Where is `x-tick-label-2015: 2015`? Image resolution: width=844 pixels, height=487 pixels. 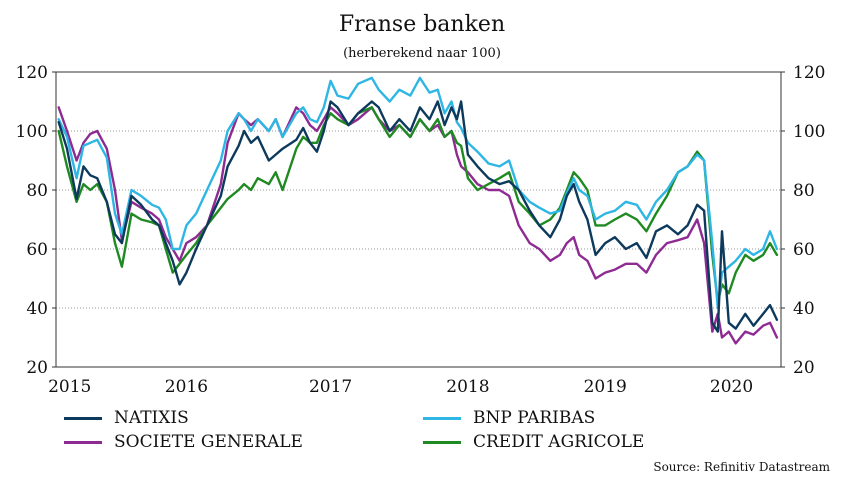
x-tick-label-2015: 2015 is located at coordinates (69, 387).